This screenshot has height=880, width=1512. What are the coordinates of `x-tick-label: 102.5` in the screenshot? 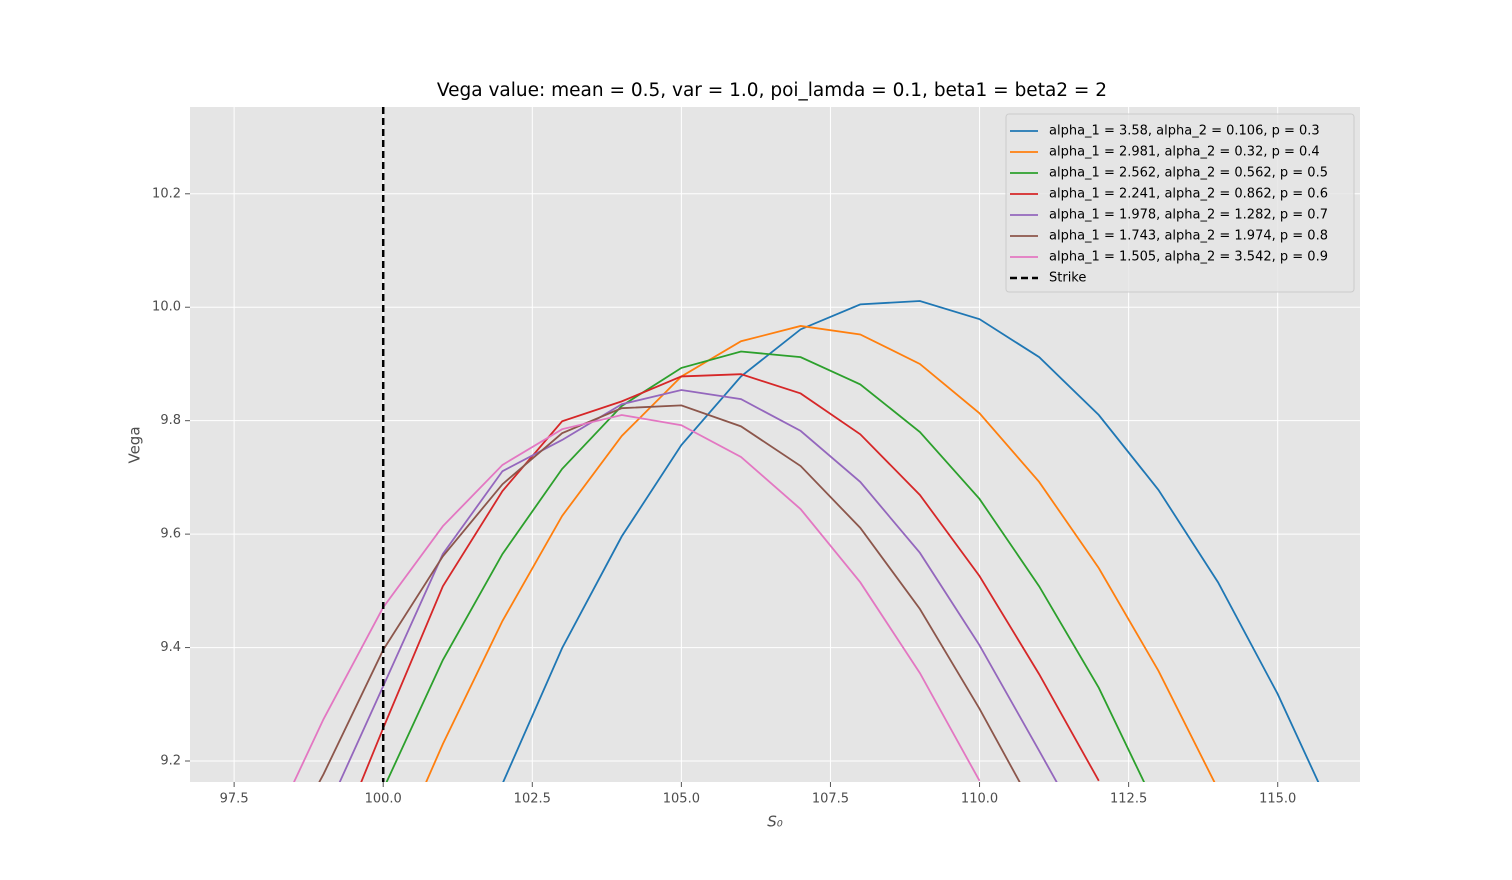 It's located at (532, 799).